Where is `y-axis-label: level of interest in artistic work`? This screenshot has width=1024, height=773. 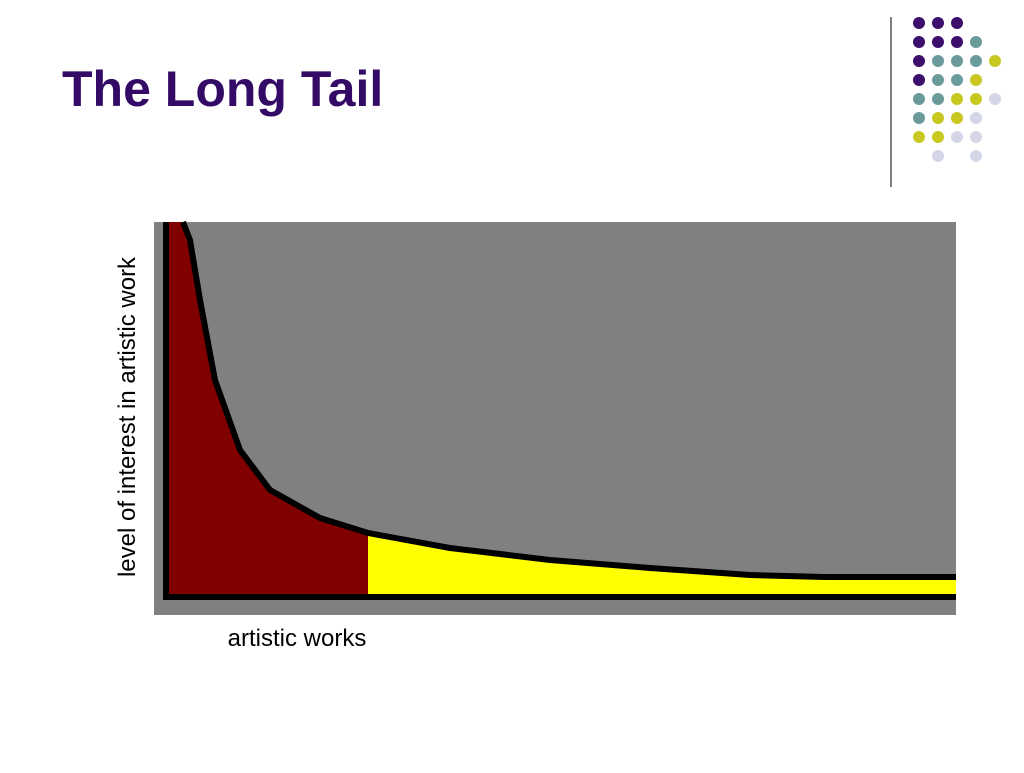 y-axis-label: level of interest in artistic work is located at coordinates (127, 416).